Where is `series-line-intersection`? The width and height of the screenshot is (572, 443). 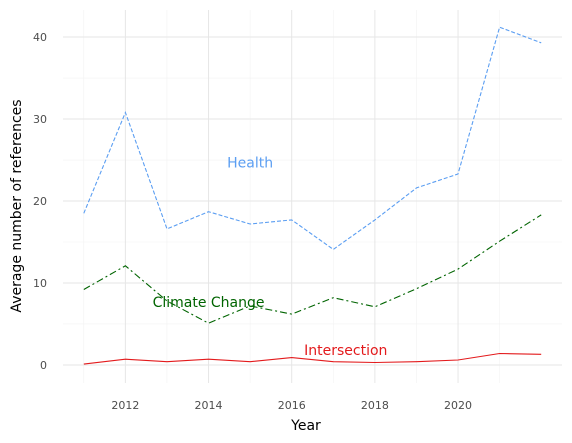 series-line-intersection is located at coordinates (312, 358).